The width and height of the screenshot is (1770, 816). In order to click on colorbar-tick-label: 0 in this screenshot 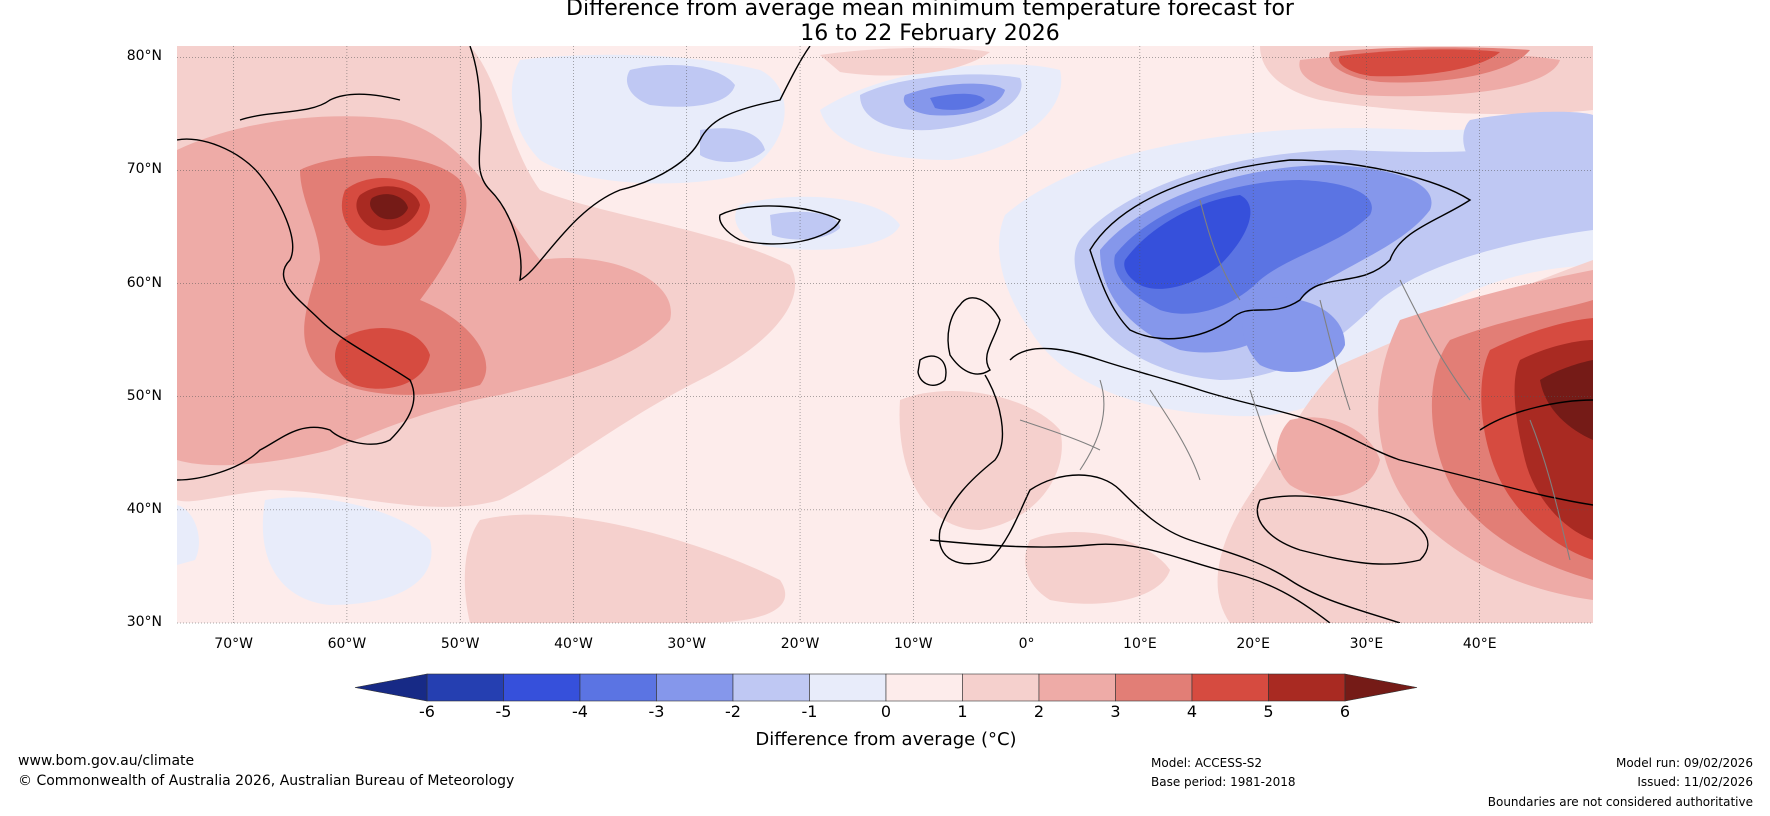, I will do `click(886, 711)`.